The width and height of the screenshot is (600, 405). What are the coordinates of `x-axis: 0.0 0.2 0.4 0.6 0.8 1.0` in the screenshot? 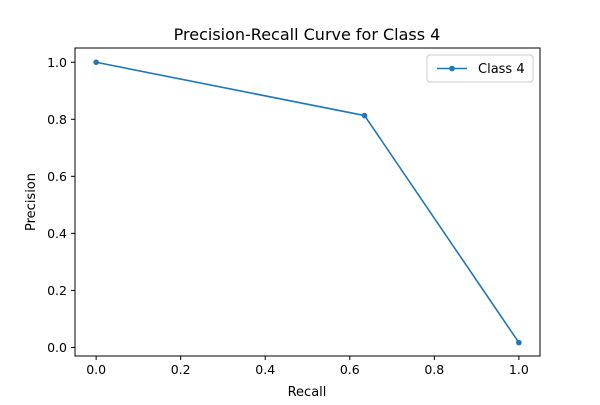 It's located at (307, 366).